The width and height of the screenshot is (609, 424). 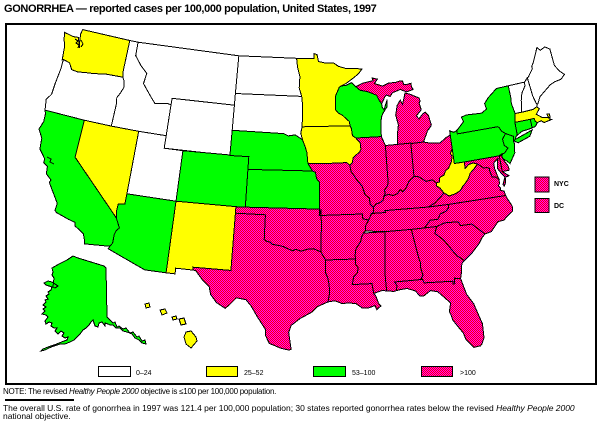 What do you see at coordinates (561, 184) in the screenshot?
I see `svg-text: NYC` at bounding box center [561, 184].